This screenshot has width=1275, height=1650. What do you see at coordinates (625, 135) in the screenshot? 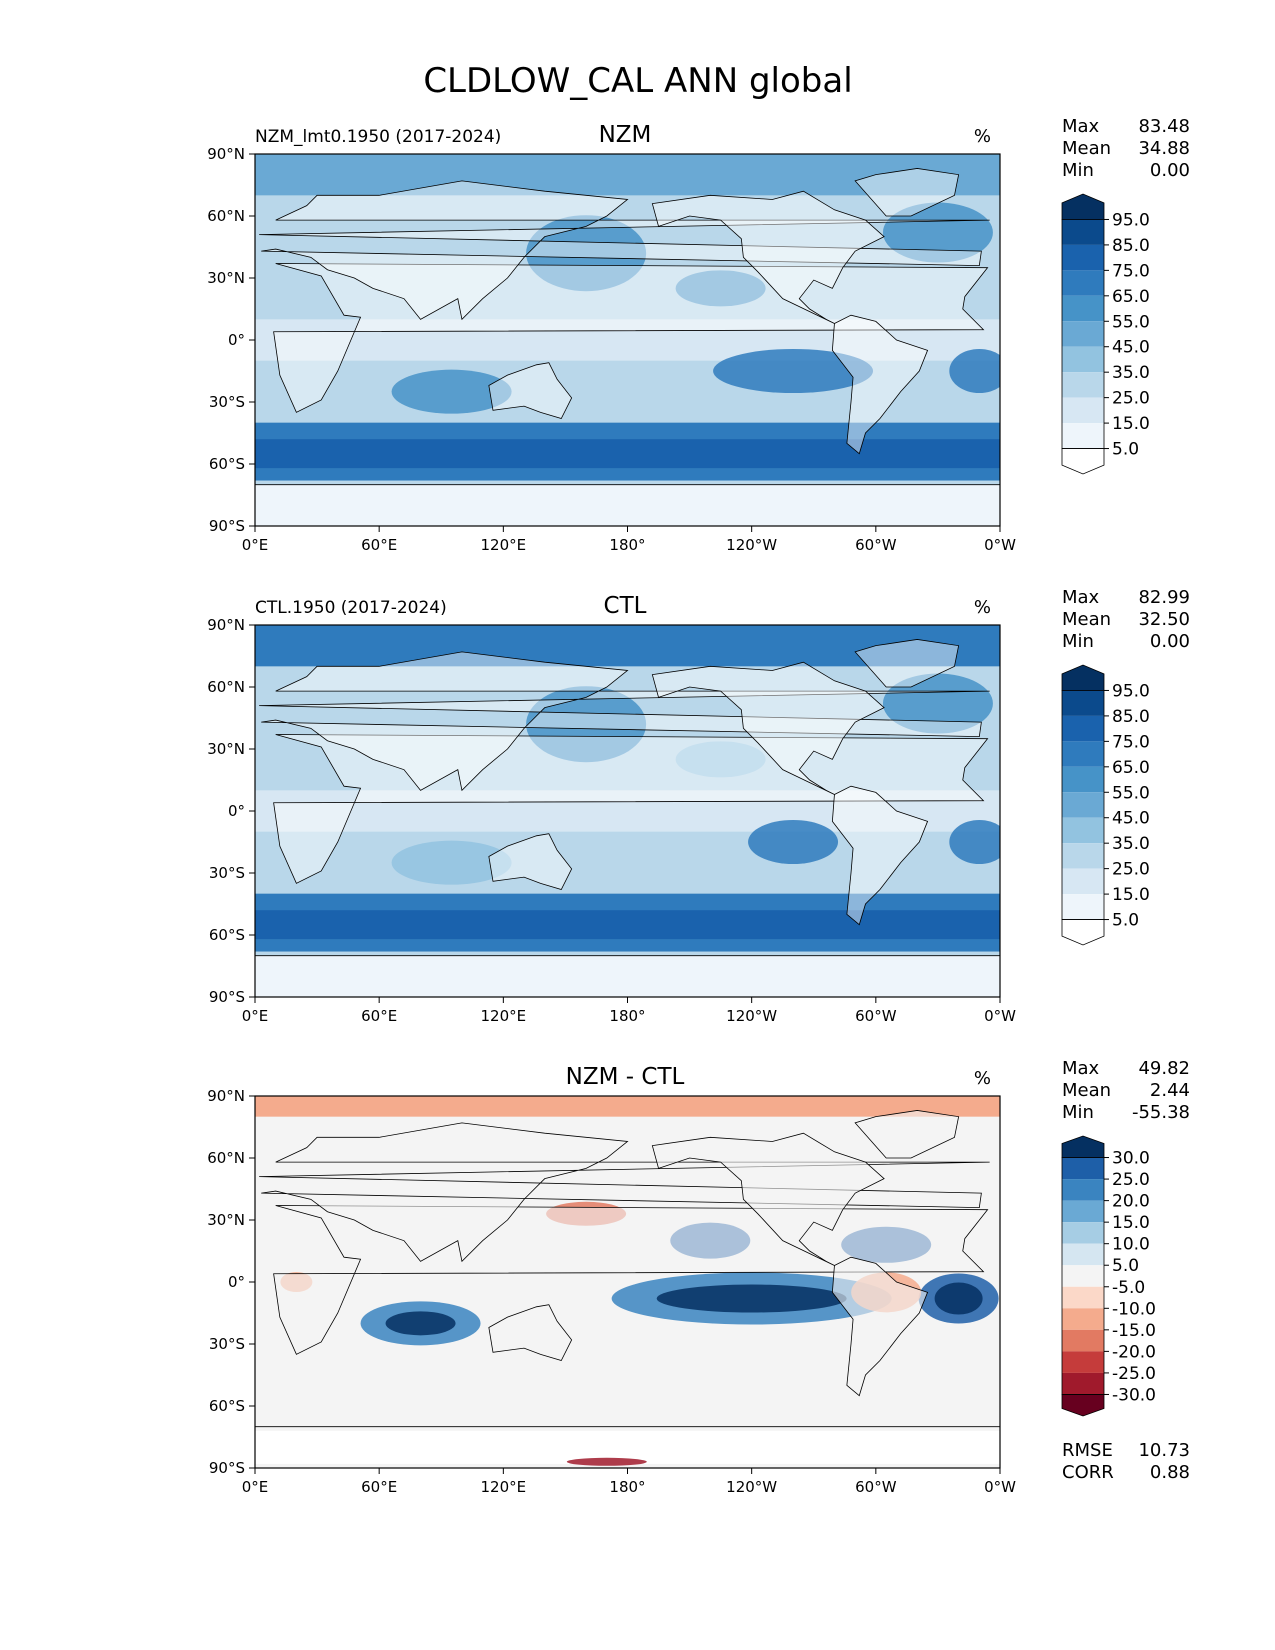
I see `panel-title: NZM` at bounding box center [625, 135].